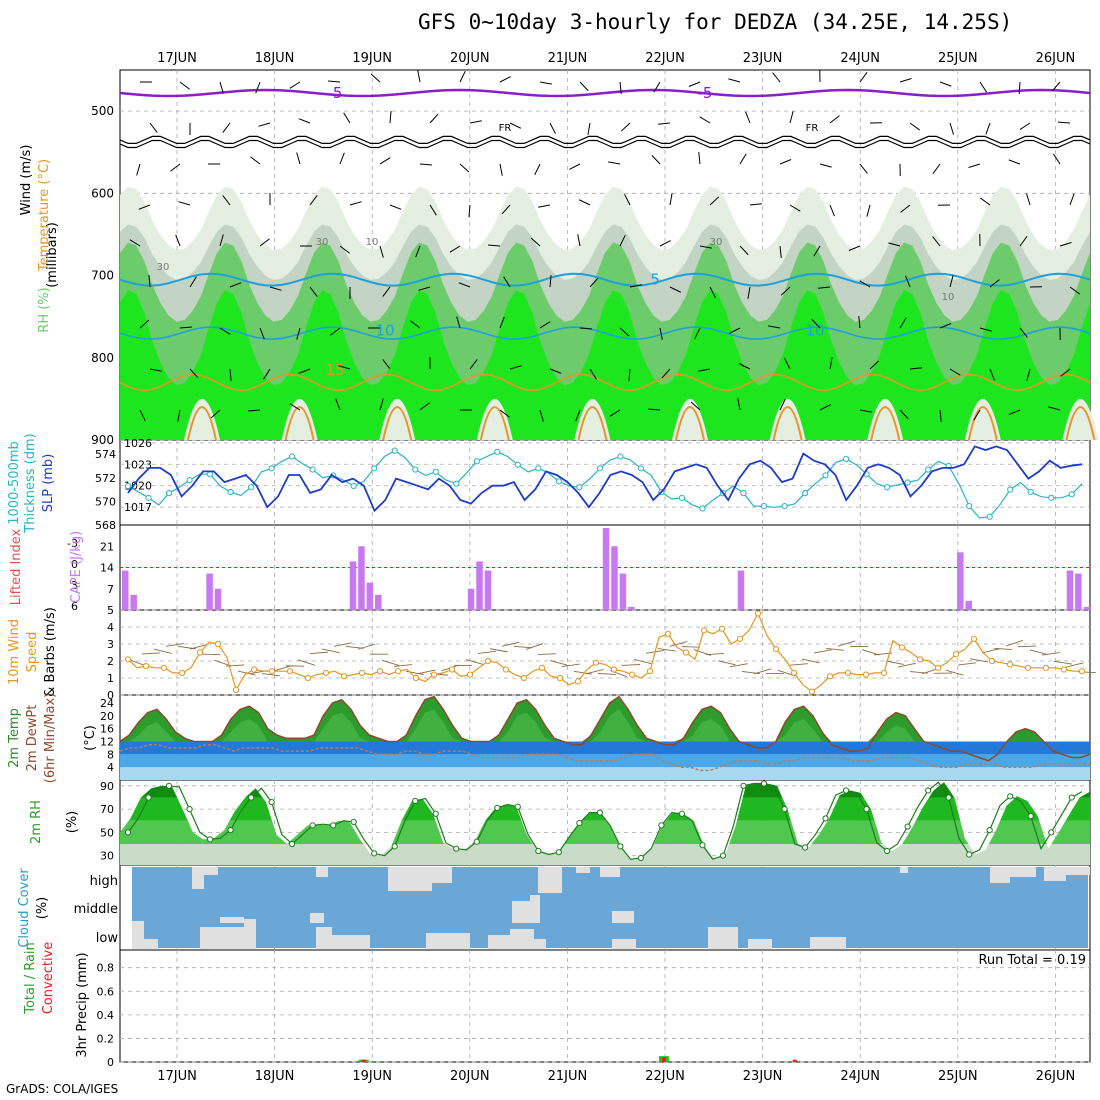 This screenshot has height=1100, width=1100. I want to click on y-tick-label-precip: 0.2, so click(106, 1038).